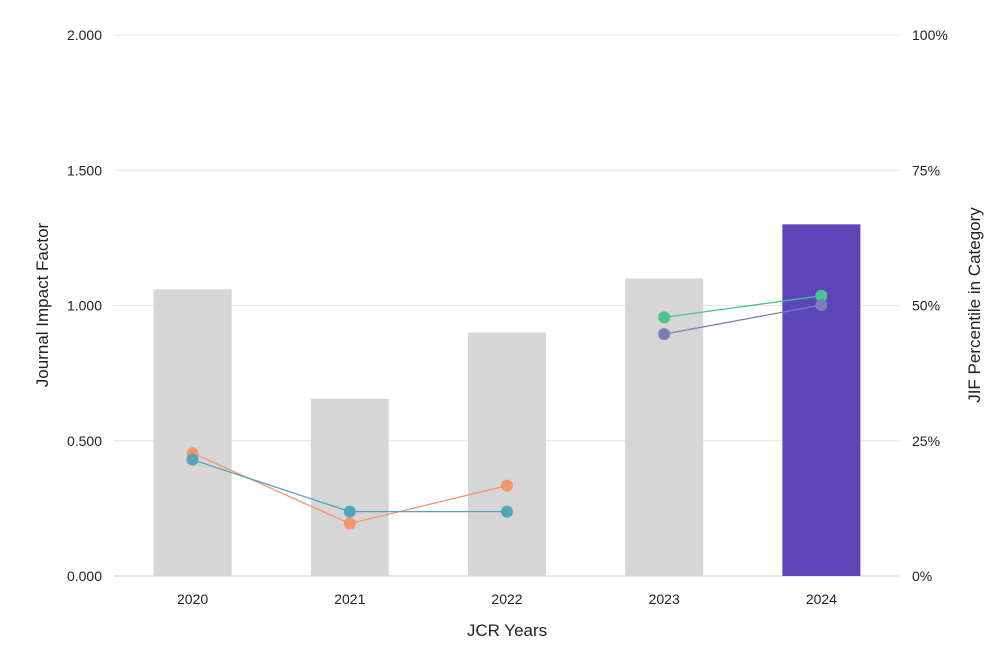 The width and height of the screenshot is (1000, 652). Describe the element at coordinates (821, 400) in the screenshot. I see `bar-2024` at that location.